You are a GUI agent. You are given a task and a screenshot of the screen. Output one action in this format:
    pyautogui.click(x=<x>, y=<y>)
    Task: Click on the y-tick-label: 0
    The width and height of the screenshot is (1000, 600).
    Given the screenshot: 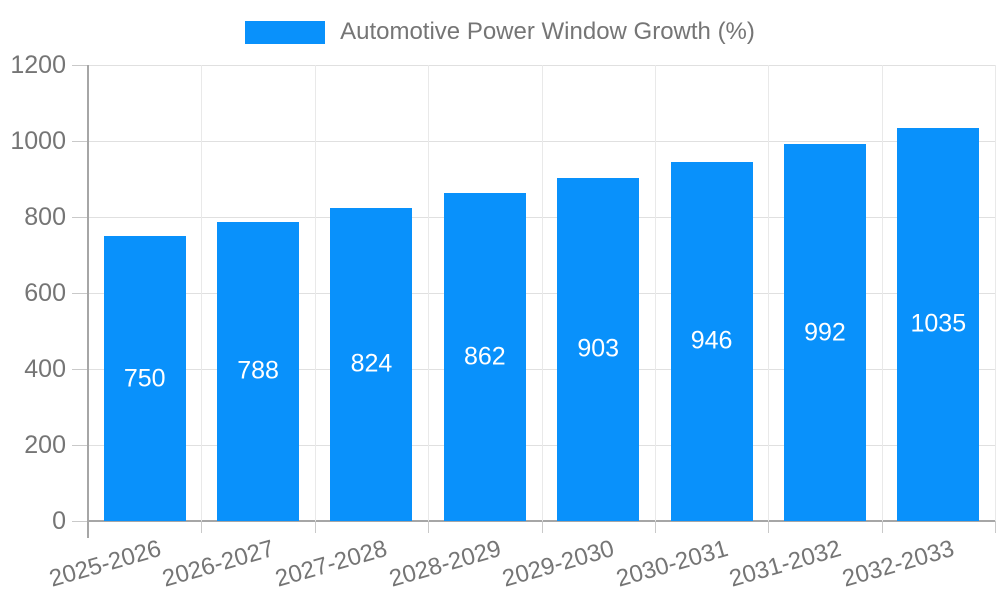 What is the action you would take?
    pyautogui.click(x=59, y=521)
    